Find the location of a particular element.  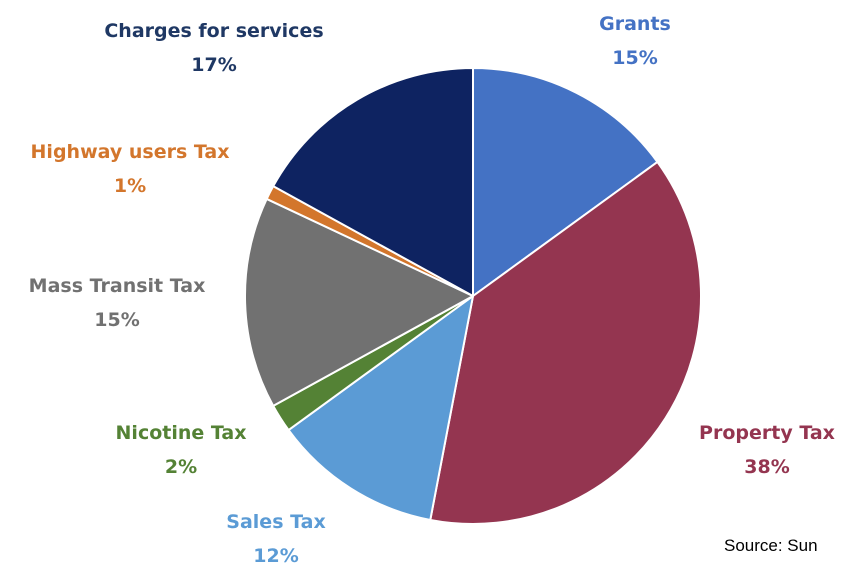

label-nicotine-tax-name: Nicotine Tax is located at coordinates (181, 433).